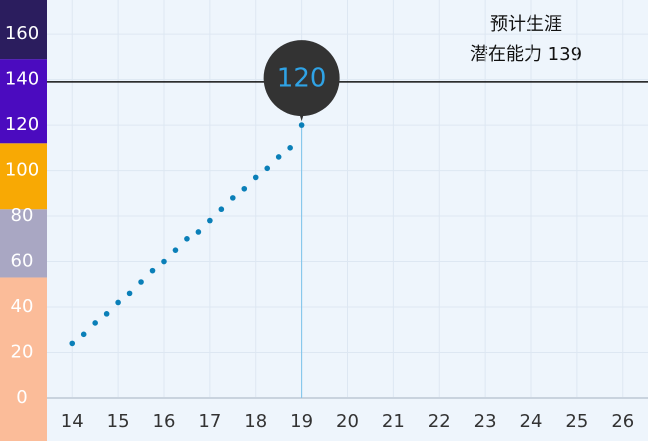 The image size is (648, 441). I want to click on x-tick-label: 25, so click(576, 421).